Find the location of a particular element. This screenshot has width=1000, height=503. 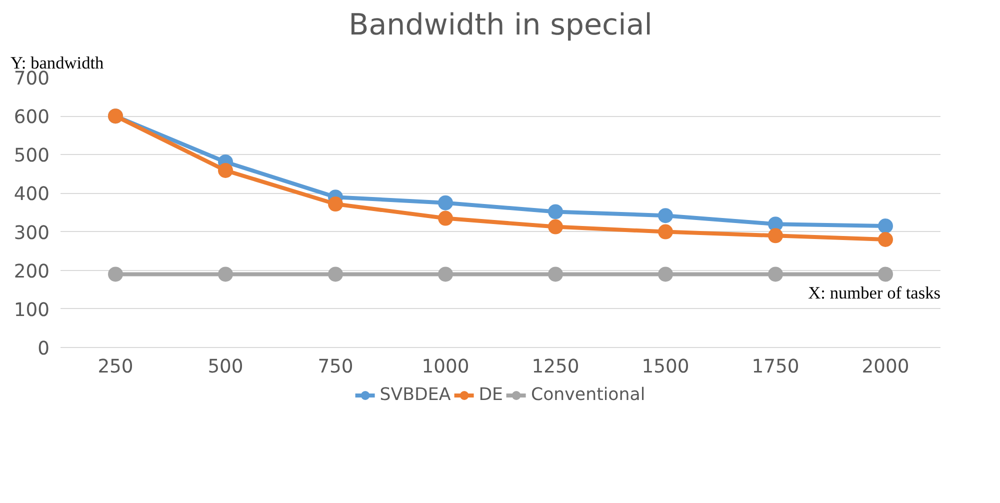

y-tick-label: 200 is located at coordinates (32, 271).